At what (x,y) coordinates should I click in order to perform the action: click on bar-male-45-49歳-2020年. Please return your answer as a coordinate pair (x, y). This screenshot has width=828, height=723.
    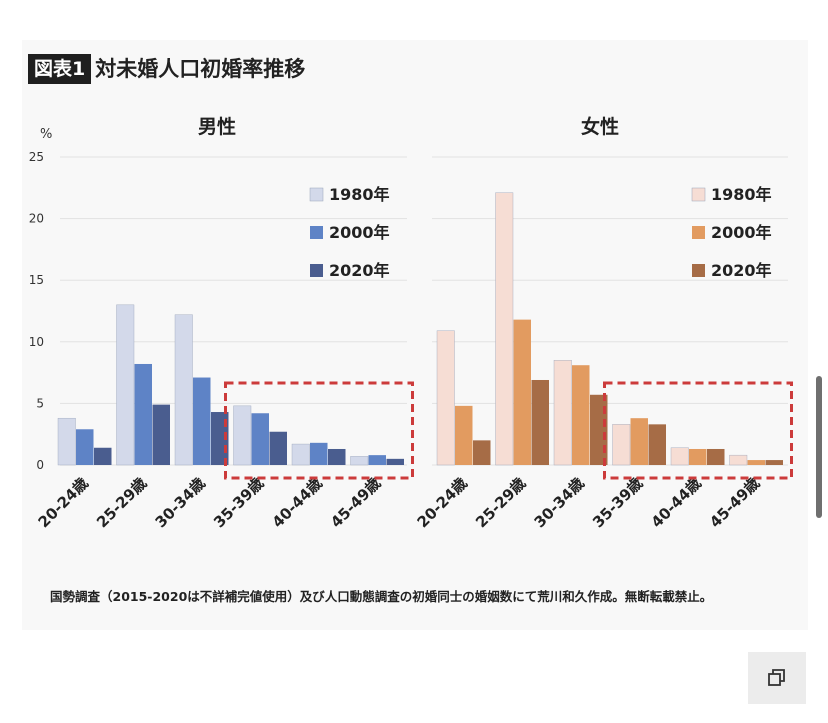
    Looking at the image, I should click on (395, 461).